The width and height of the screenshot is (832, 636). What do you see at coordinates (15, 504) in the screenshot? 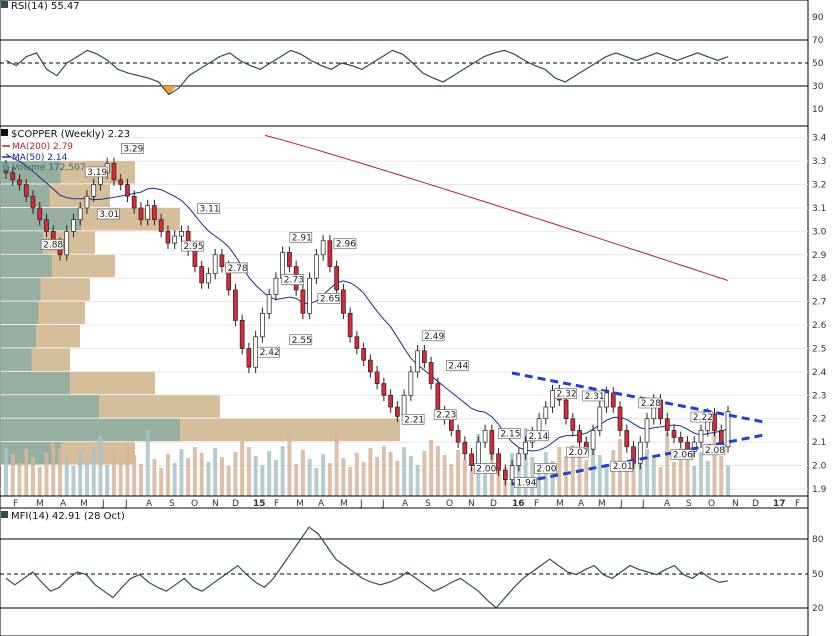
I see `x-tick-label: F` at bounding box center [15, 504].